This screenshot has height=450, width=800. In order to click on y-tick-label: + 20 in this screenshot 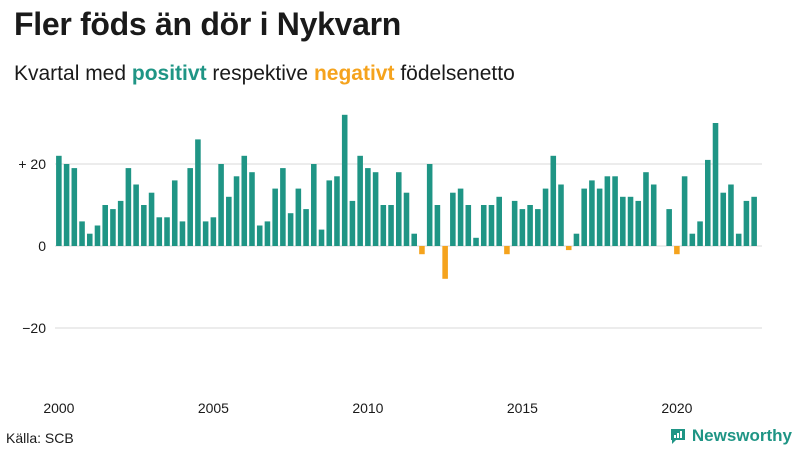, I will do `click(32, 164)`.